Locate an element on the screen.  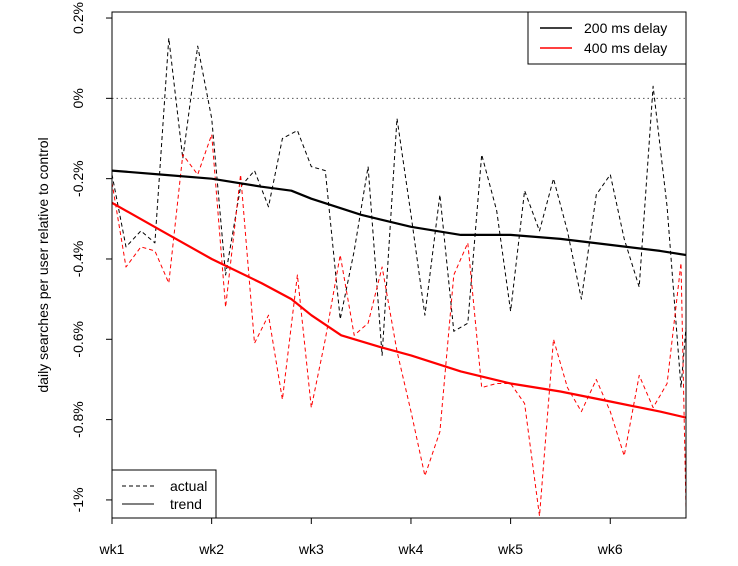
y-tick-label: -0.8% is located at coordinates (78, 419).